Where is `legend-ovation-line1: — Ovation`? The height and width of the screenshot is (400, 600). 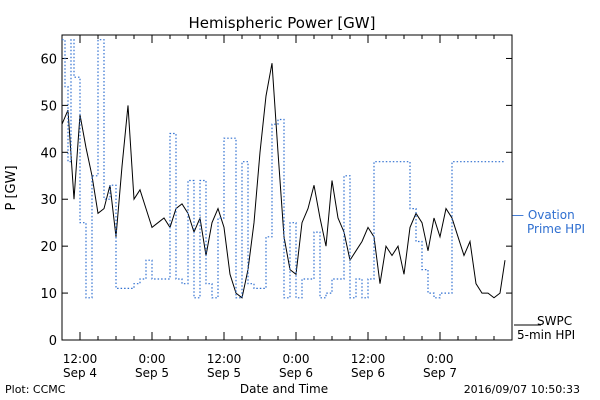 legend-ovation-line1: — Ovation is located at coordinates (543, 215).